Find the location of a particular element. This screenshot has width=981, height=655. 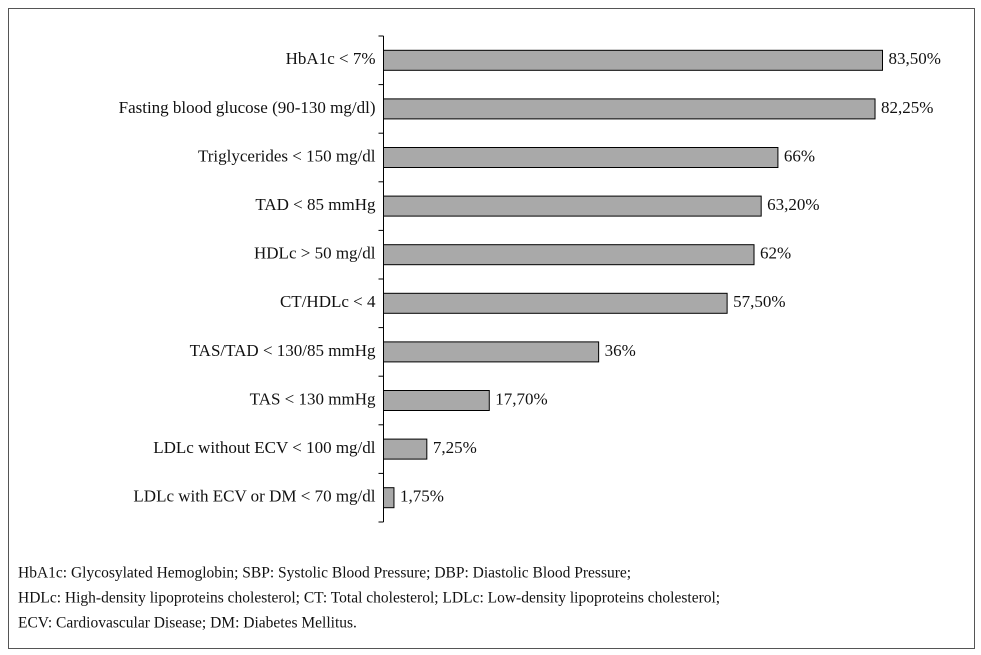

category-label: CT/HDLc < 4 is located at coordinates (328, 301).